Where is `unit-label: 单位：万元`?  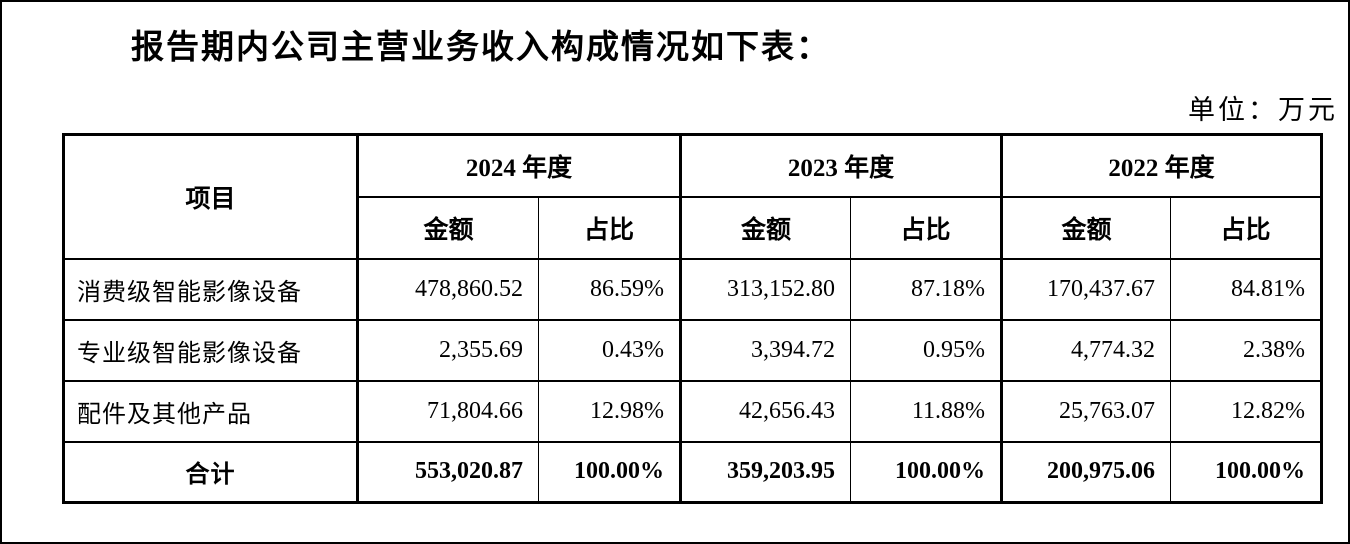 unit-label: 单位：万元 is located at coordinates (1263, 110).